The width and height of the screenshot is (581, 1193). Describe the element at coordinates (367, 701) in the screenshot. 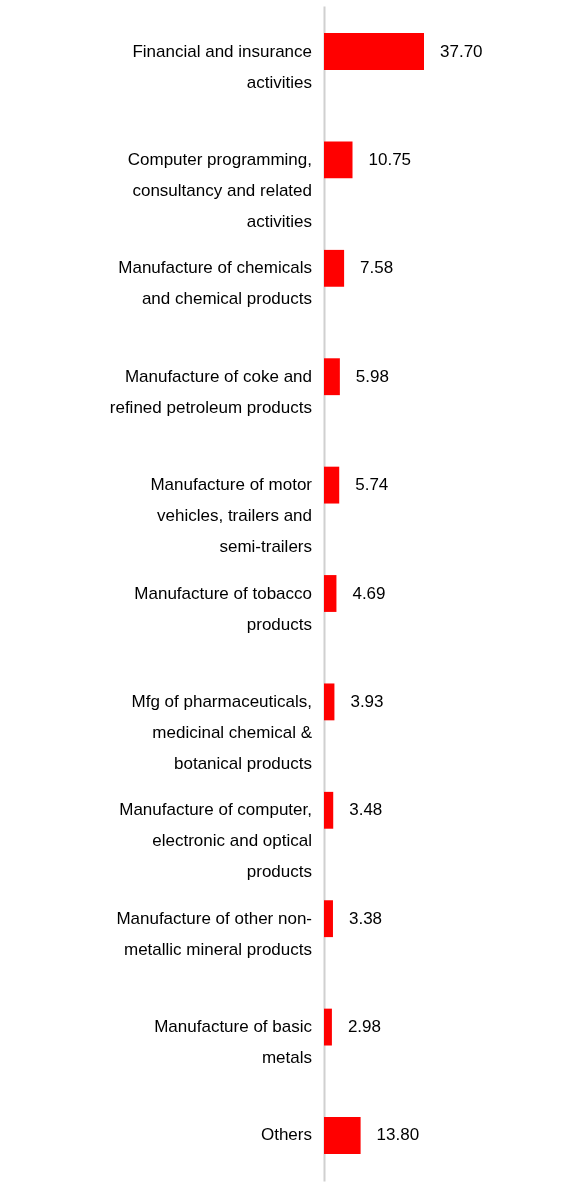

I see `data-label: 3.93` at that location.